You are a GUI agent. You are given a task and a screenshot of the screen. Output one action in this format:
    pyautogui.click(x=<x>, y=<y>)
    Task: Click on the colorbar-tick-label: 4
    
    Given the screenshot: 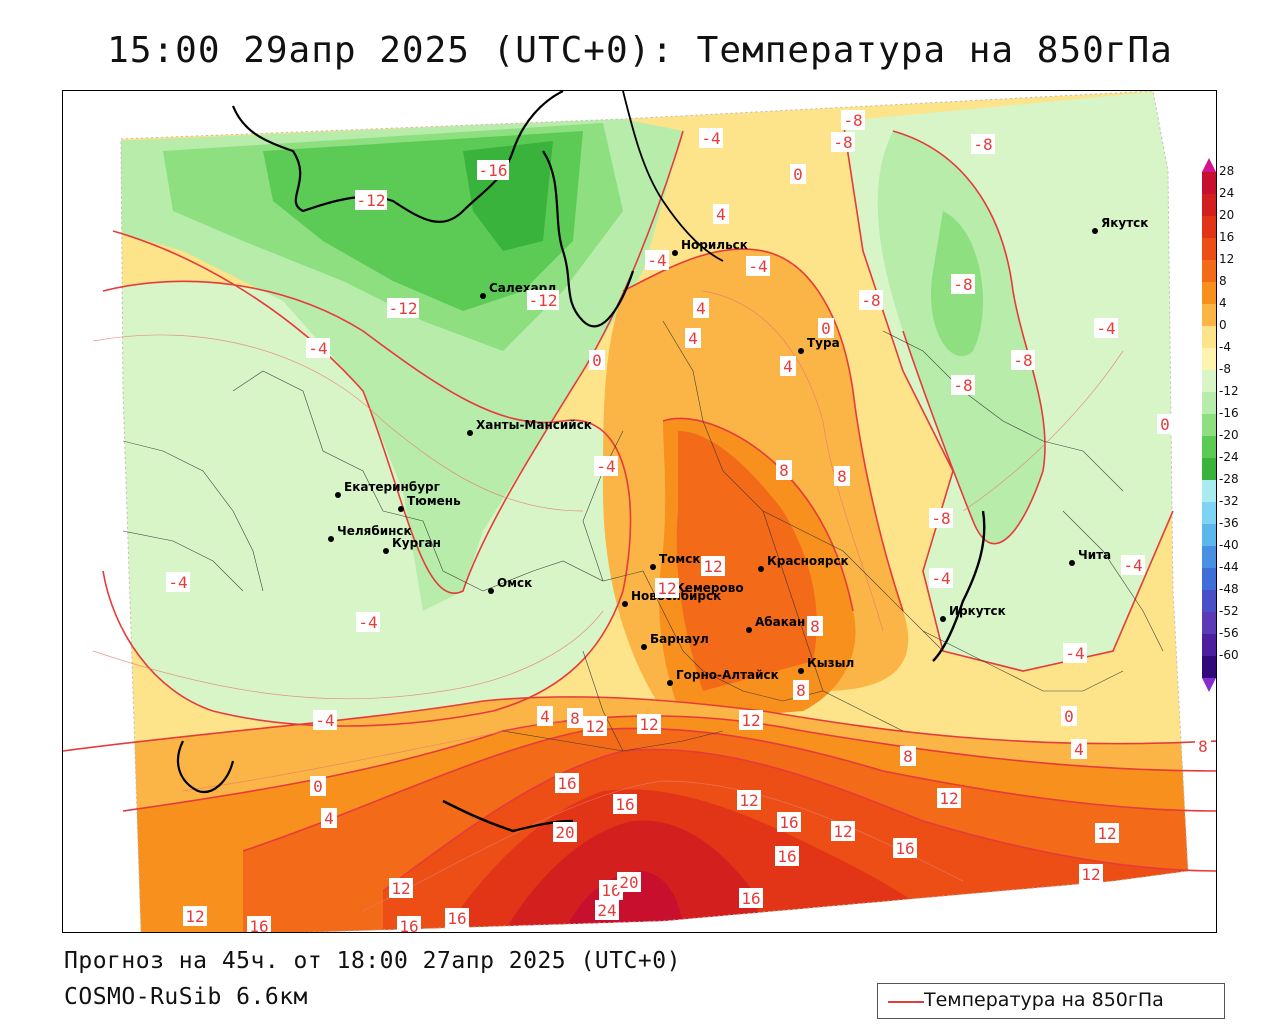 What is the action you would take?
    pyautogui.click(x=1223, y=303)
    